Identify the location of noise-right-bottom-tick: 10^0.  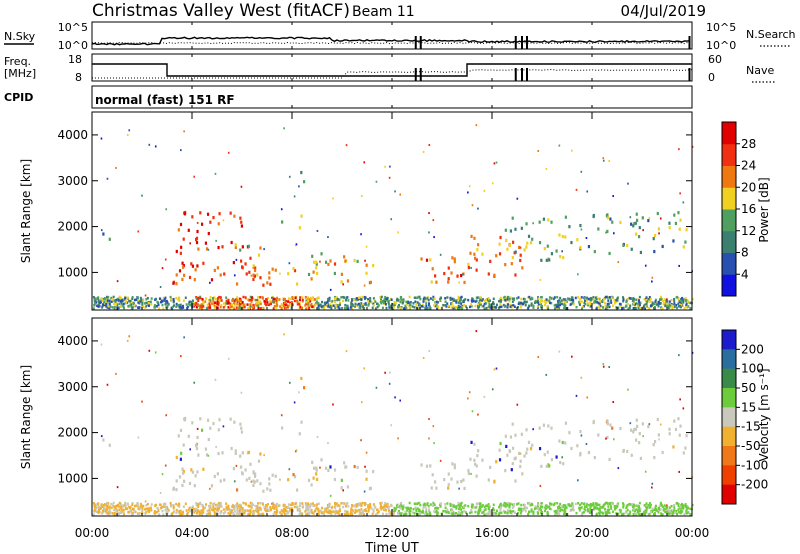
(721, 45).